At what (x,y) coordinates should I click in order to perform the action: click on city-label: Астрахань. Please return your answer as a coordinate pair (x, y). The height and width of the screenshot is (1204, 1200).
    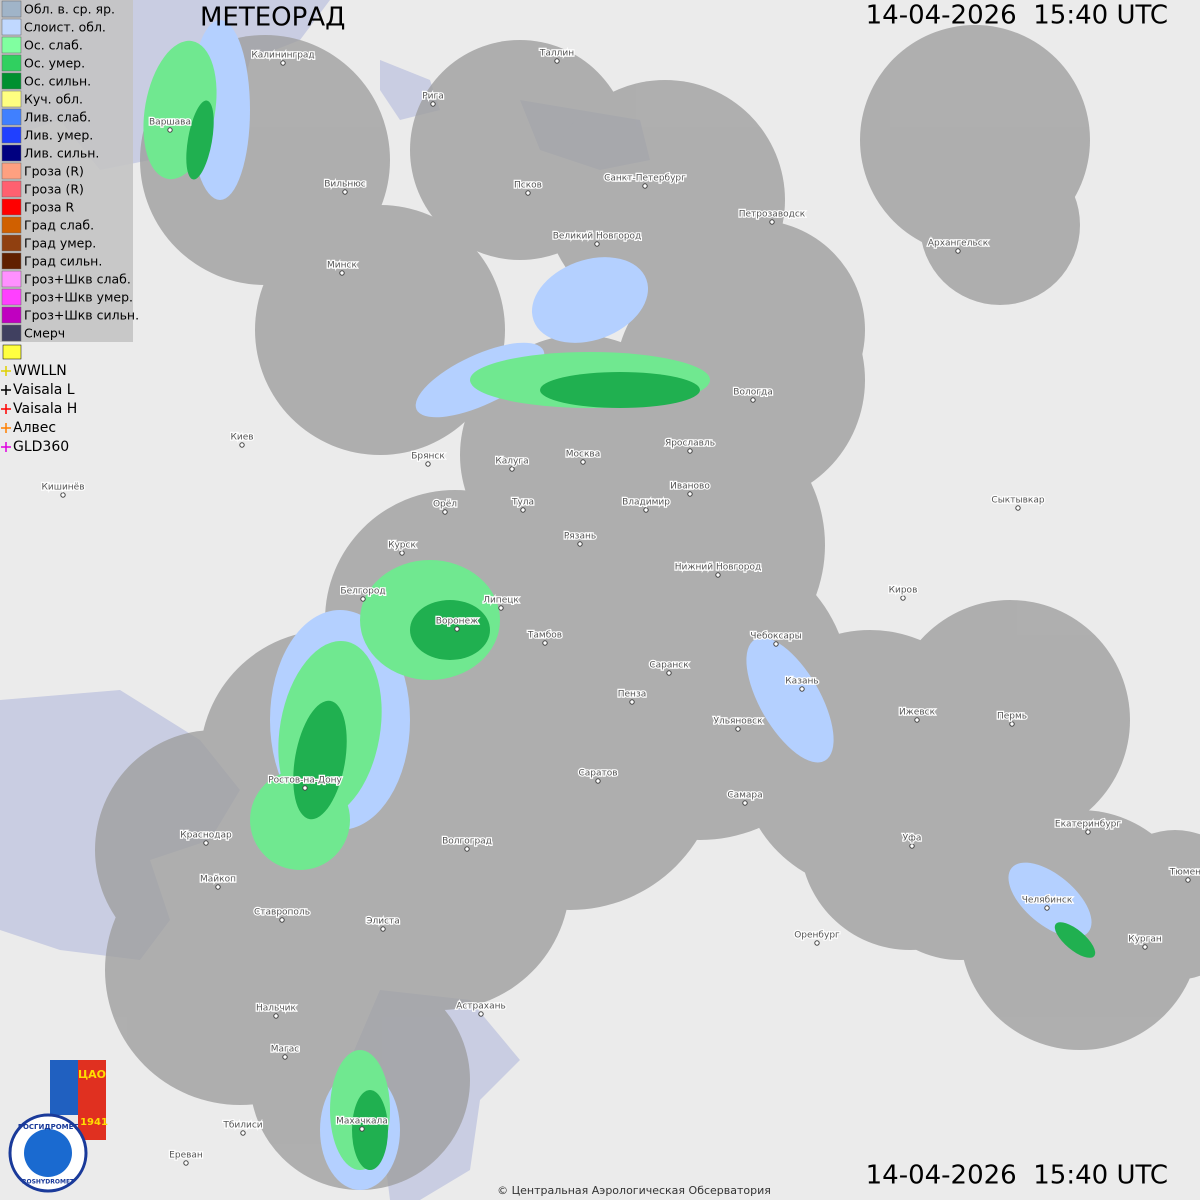
    Looking at the image, I should click on (481, 1007).